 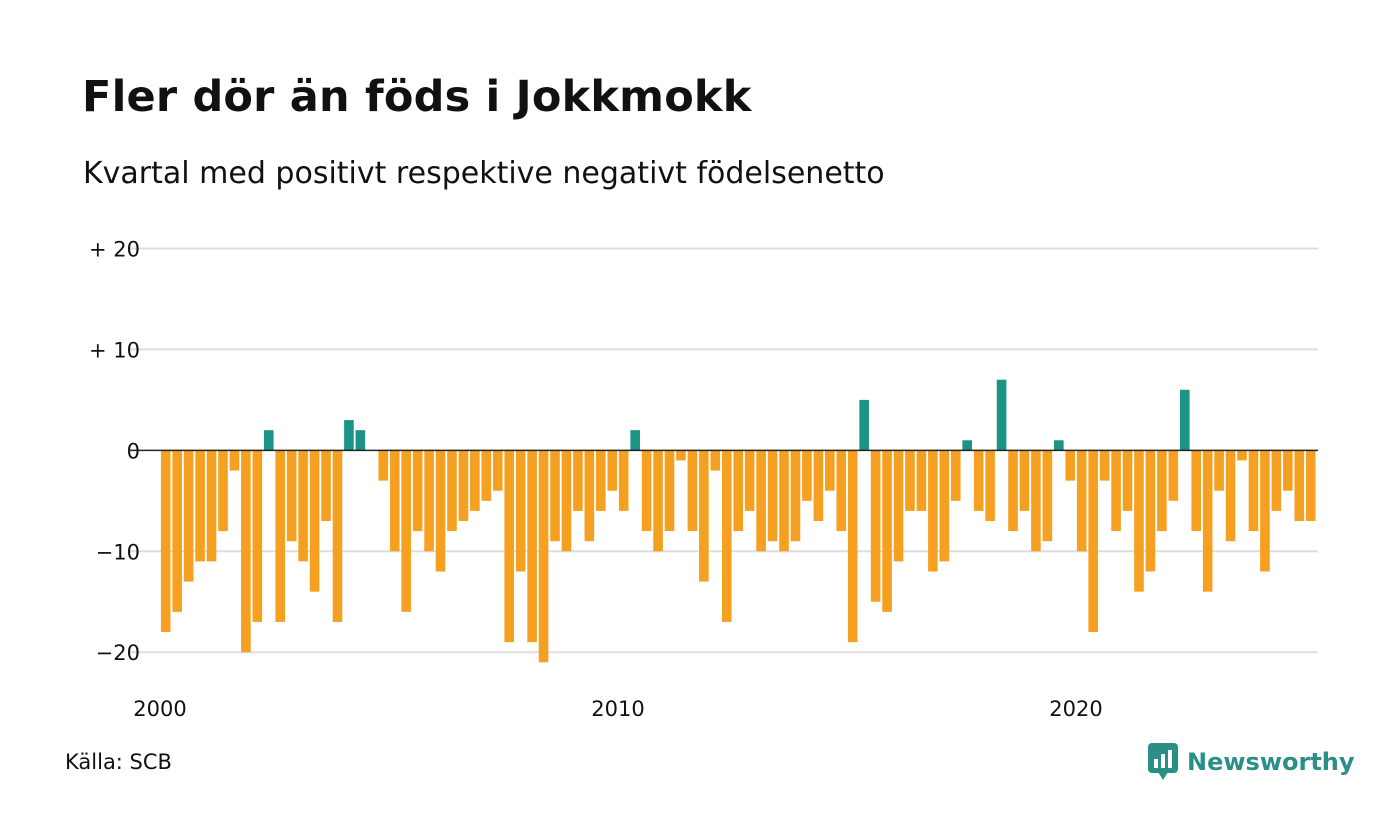 I want to click on newsworthy-logo-icon, so click(x=1163, y=761).